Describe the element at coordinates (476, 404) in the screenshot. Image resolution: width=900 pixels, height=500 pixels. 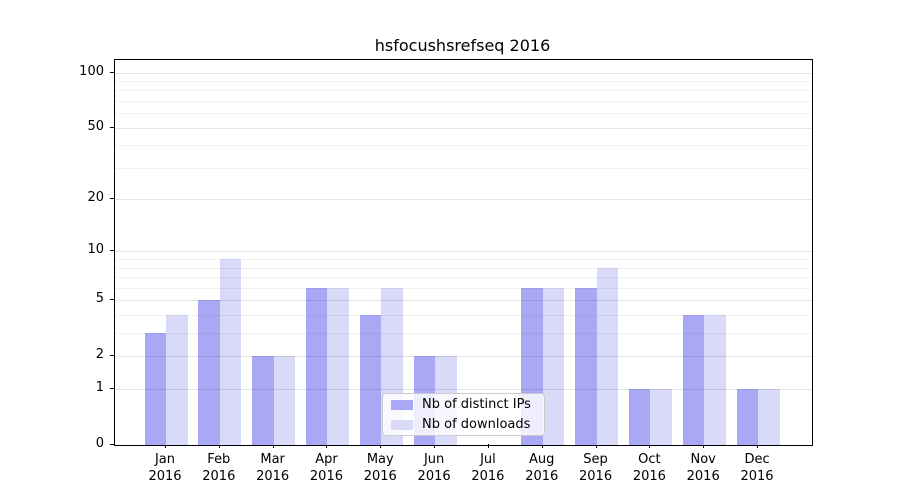
I see `legend-label-distinct-ips: Nb of distinct IPs` at that location.